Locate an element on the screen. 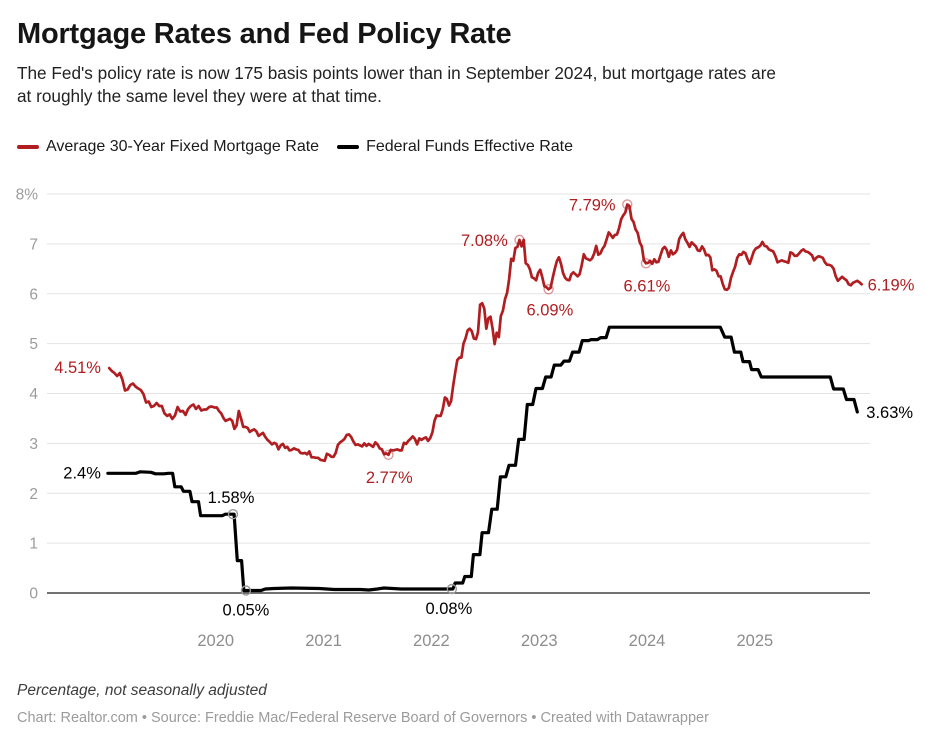 This screenshot has width=925, height=744. x-axis-label: 2025 is located at coordinates (754, 641).